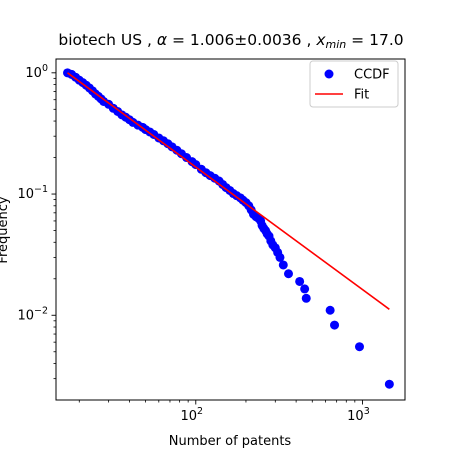 The height and width of the screenshot is (450, 450). What do you see at coordinates (162, 40) in the screenshot?
I see `title-alpha-symbol: α` at bounding box center [162, 40].